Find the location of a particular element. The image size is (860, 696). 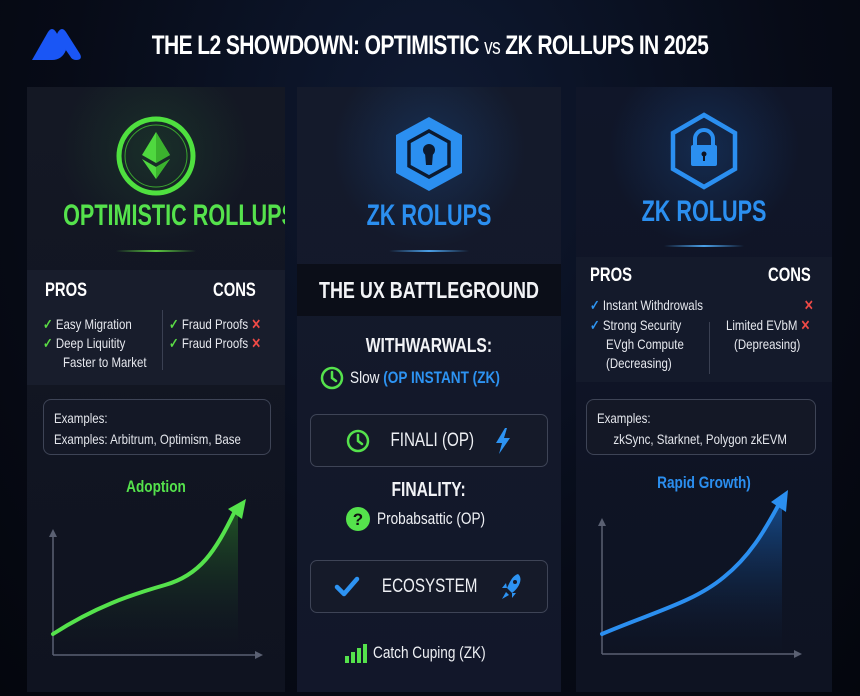

zk-title-middle: ZK ROLUPS is located at coordinates (429, 215).